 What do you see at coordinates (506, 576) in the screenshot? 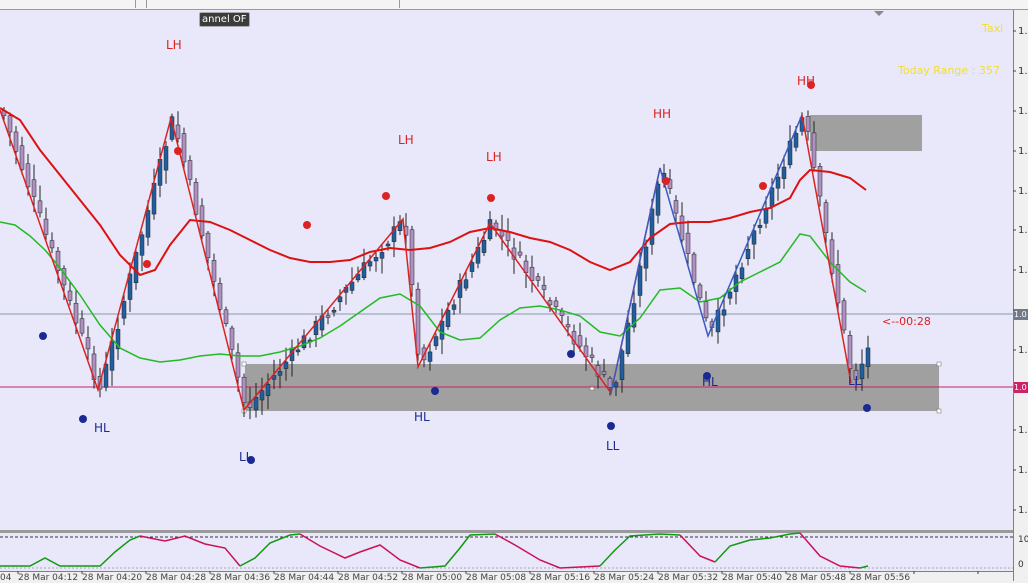
I see `time-axis` at bounding box center [506, 576].